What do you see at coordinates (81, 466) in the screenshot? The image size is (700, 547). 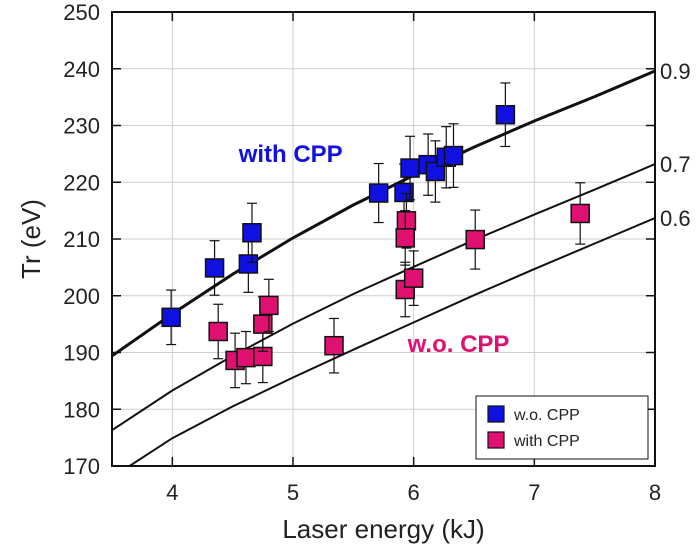 I see `y-tick-label: 170` at bounding box center [81, 466].